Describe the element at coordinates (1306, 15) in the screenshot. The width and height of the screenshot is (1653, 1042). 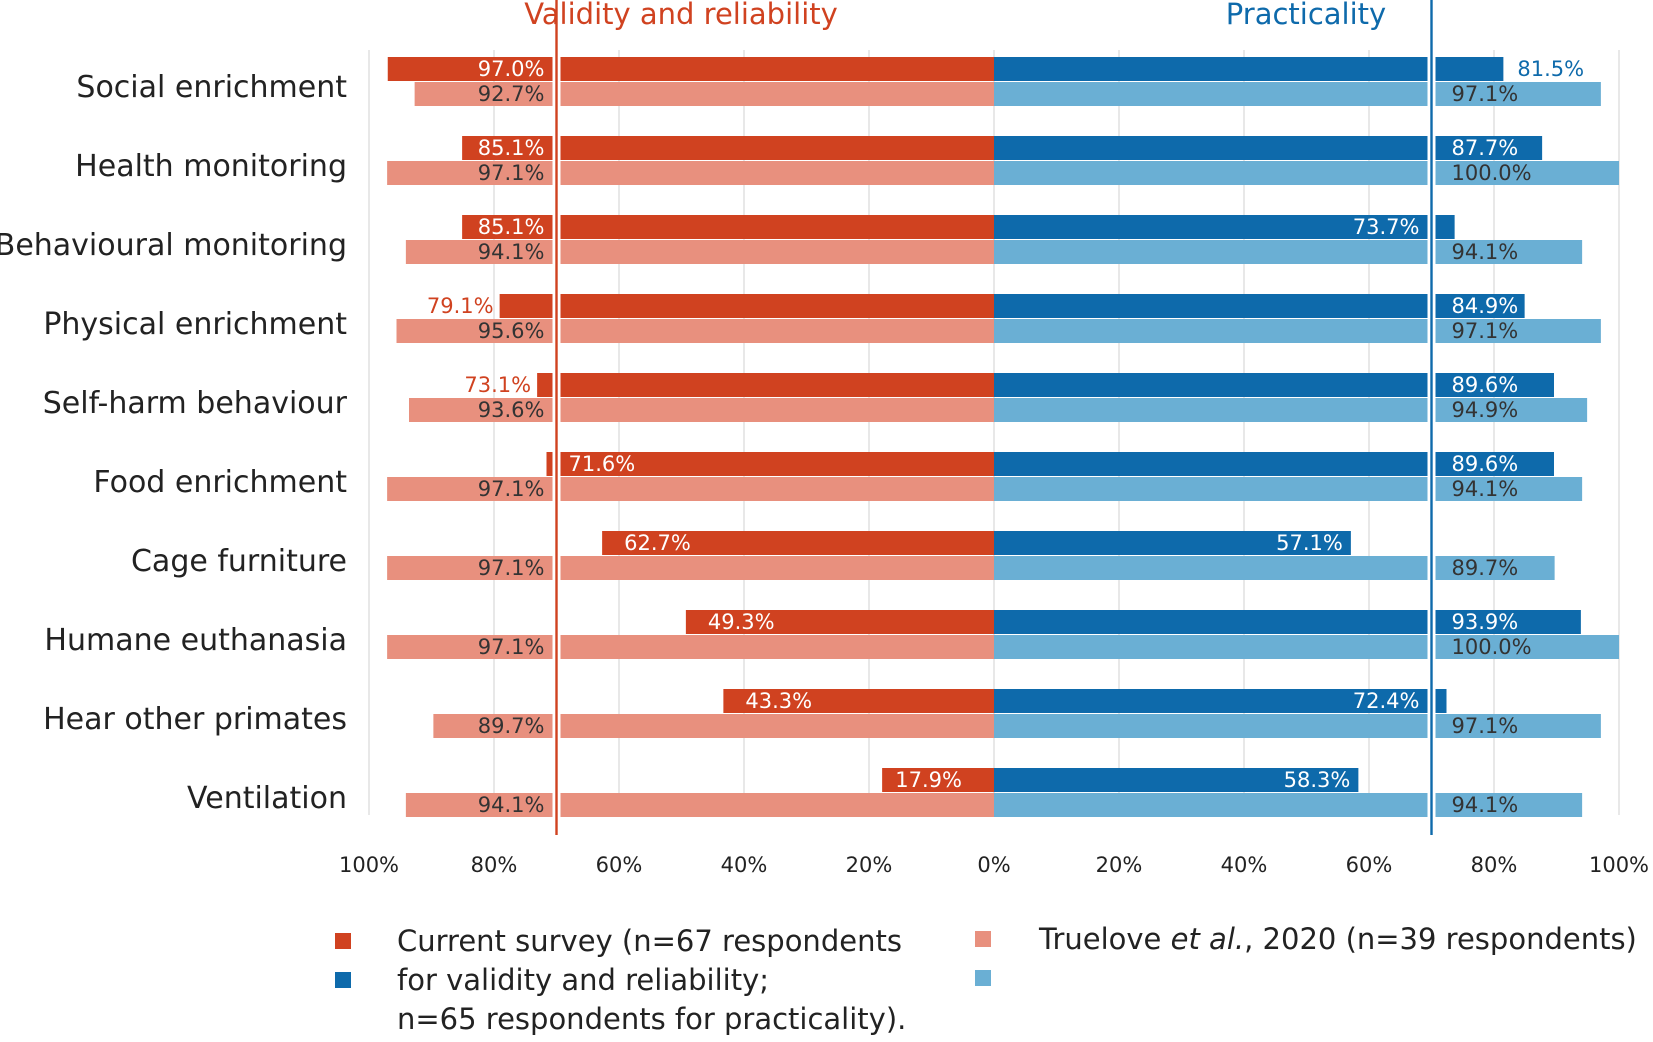
I see `right-panel-header: Practicality` at that location.